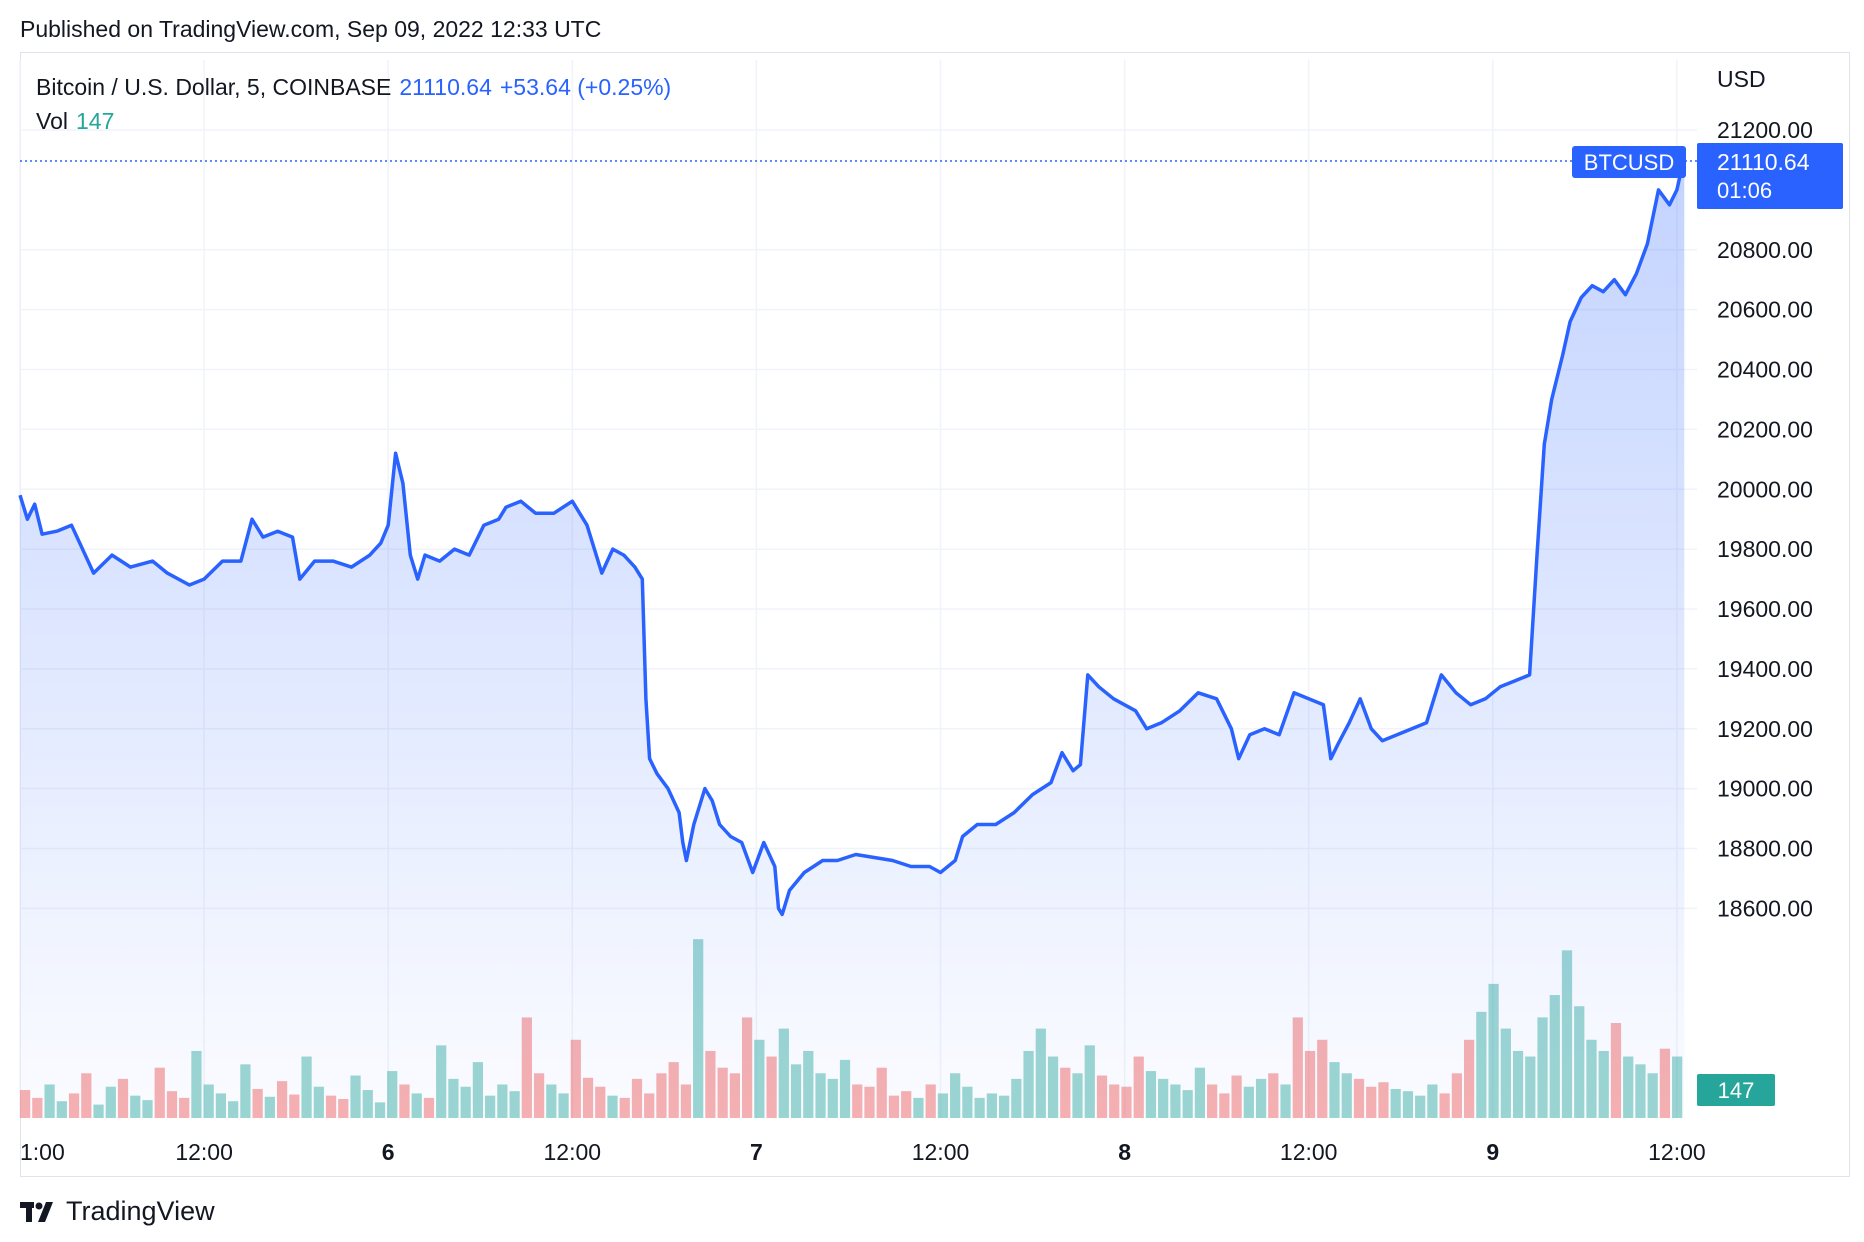 The image size is (1864, 1242). What do you see at coordinates (1765, 250) in the screenshot?
I see `y-tick-label: 20800.00` at bounding box center [1765, 250].